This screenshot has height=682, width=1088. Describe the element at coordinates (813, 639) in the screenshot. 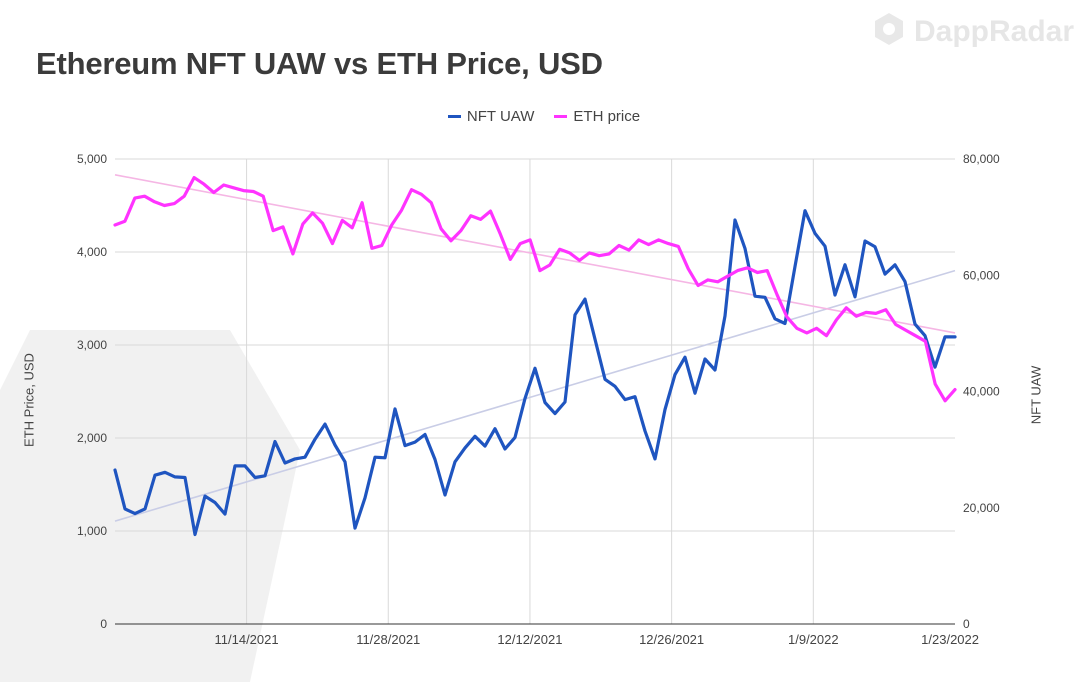

I see `x-tick-label: 1/9/2022` at that location.